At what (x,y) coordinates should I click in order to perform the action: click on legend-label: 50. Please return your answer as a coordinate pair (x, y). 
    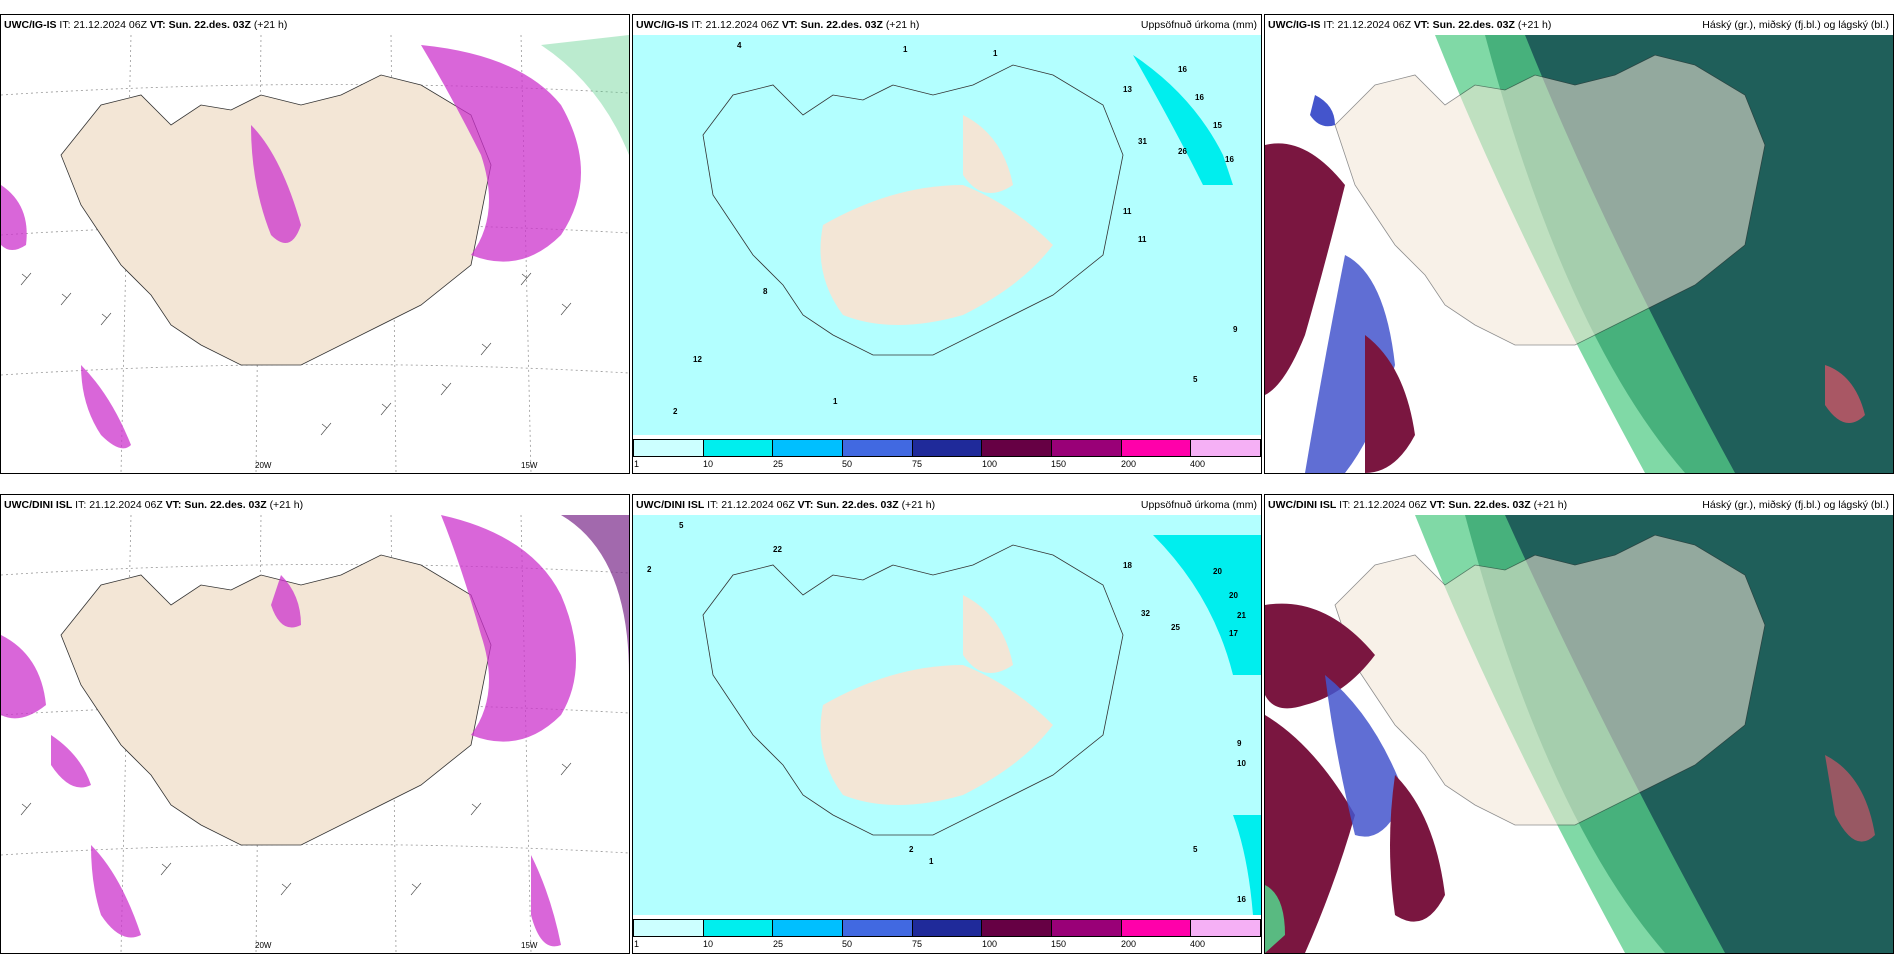
    Looking at the image, I should click on (847, 464).